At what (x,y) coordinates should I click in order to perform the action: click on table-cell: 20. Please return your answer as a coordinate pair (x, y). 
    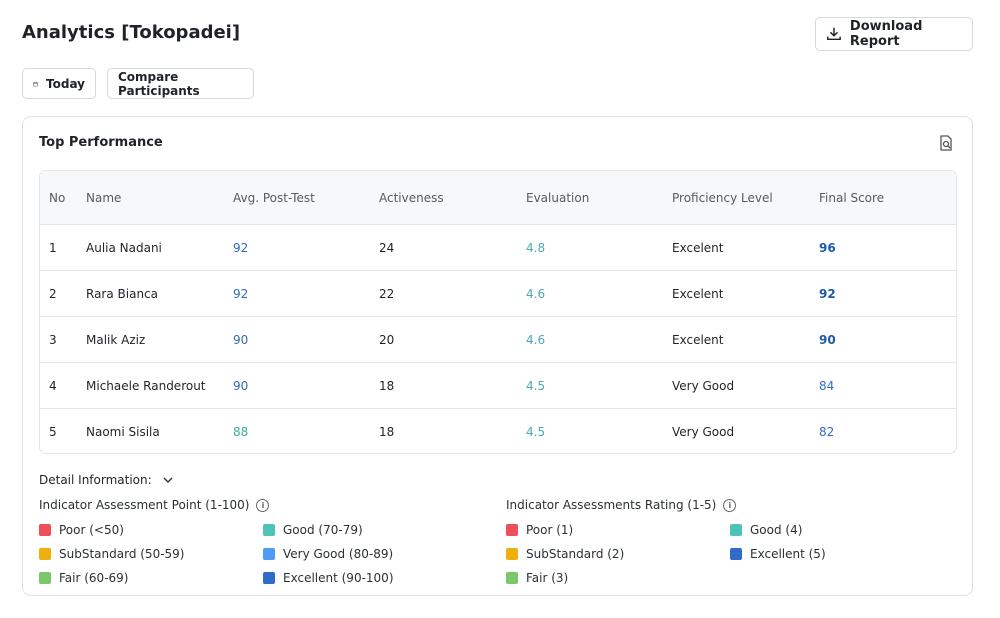
    Looking at the image, I should click on (387, 340).